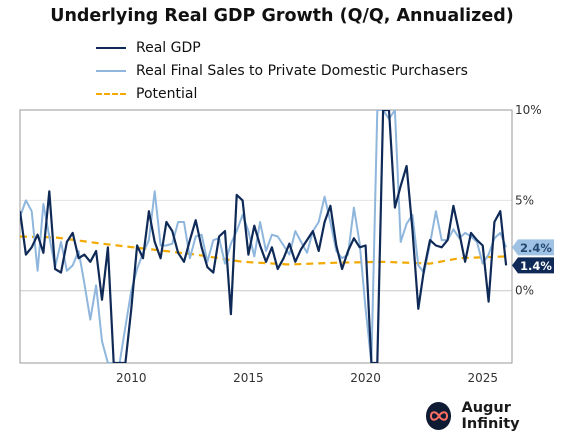  I want to click on end-label-final-sales-bg, so click(533, 247).